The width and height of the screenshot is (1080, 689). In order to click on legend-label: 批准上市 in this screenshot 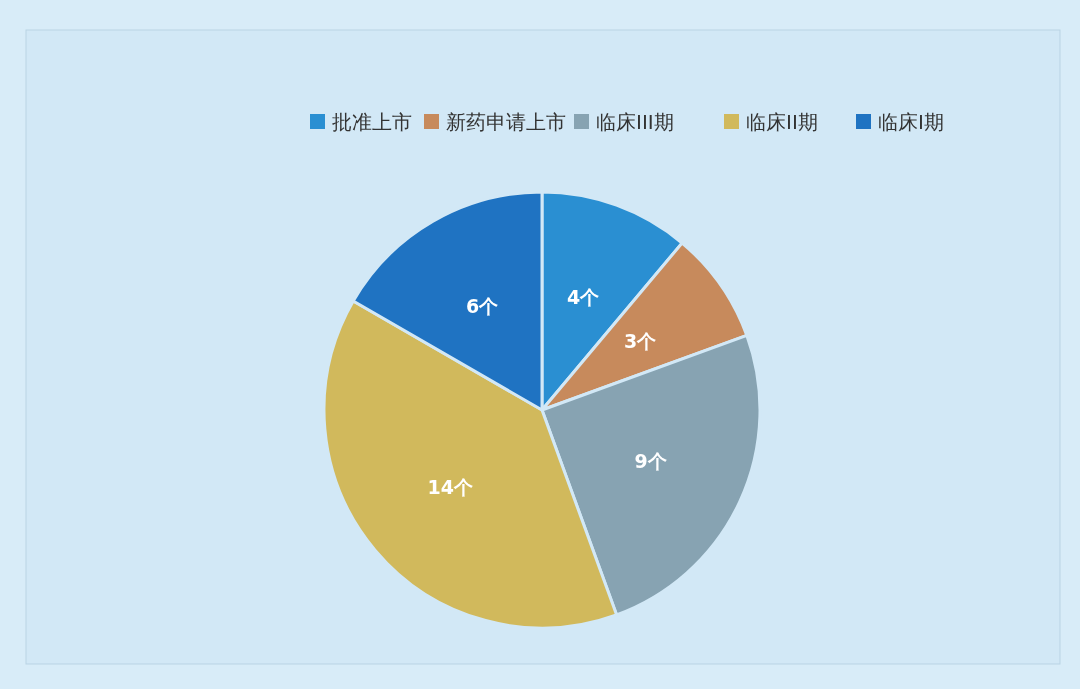, I will do `click(372, 122)`.